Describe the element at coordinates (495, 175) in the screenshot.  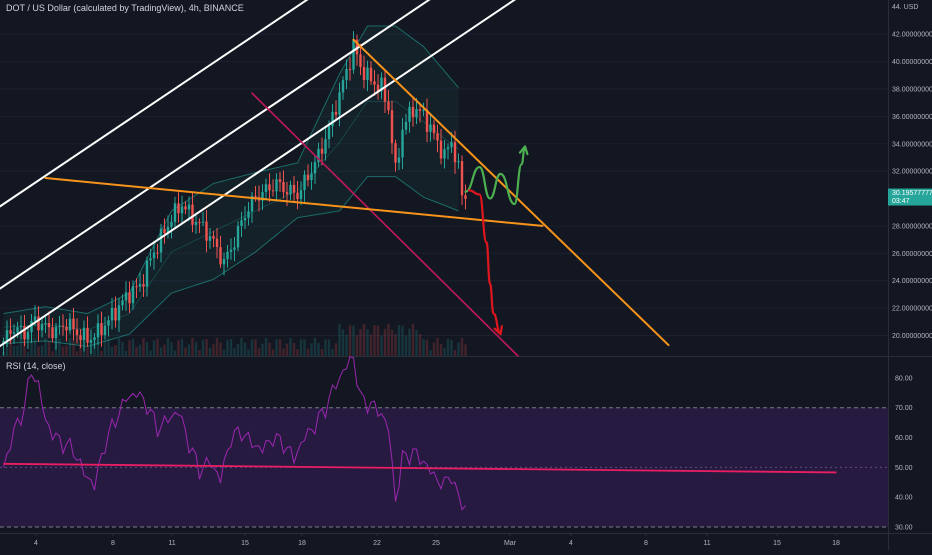
I see `bullish-scenario-arrow` at that location.